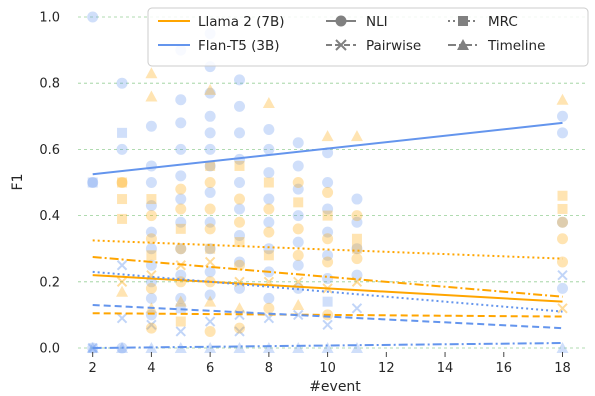 The image size is (595, 396). Describe the element at coordinates (445, 368) in the screenshot. I see `x-tick-label-6: 14` at that location.